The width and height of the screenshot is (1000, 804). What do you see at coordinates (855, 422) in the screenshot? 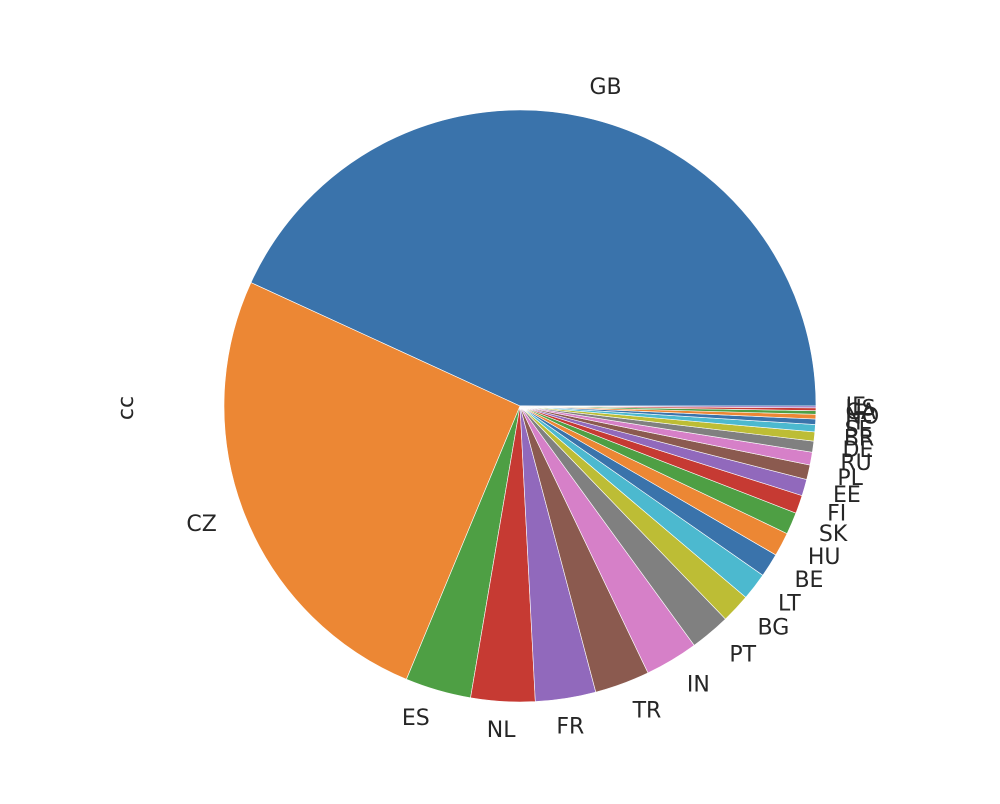
I see `pie-label-it: IT` at bounding box center [855, 422].